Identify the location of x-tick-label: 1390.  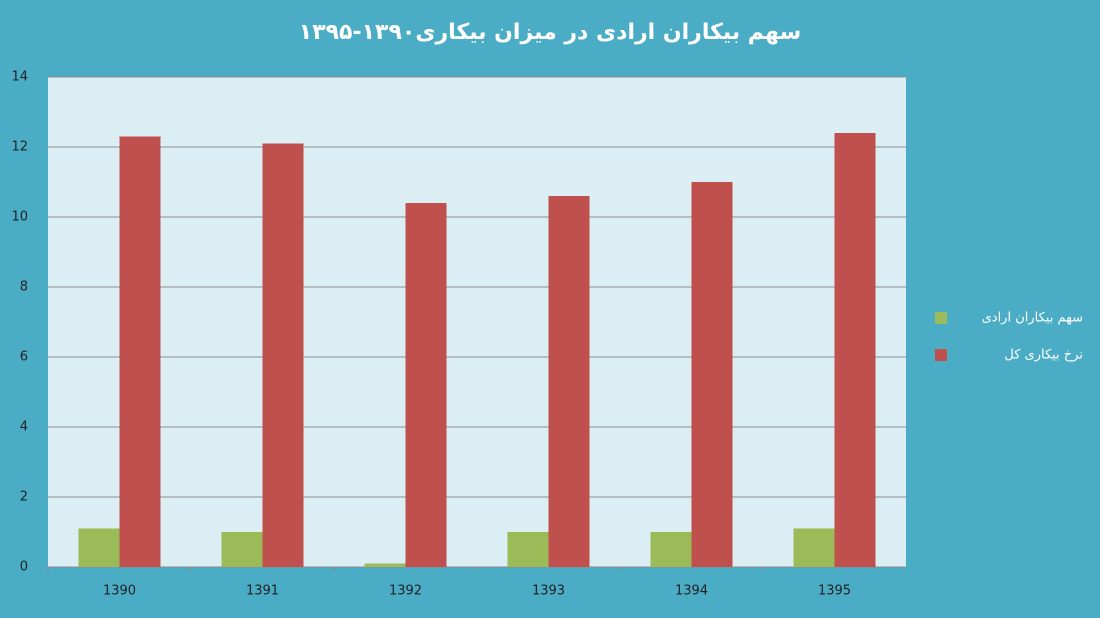
(119, 591).